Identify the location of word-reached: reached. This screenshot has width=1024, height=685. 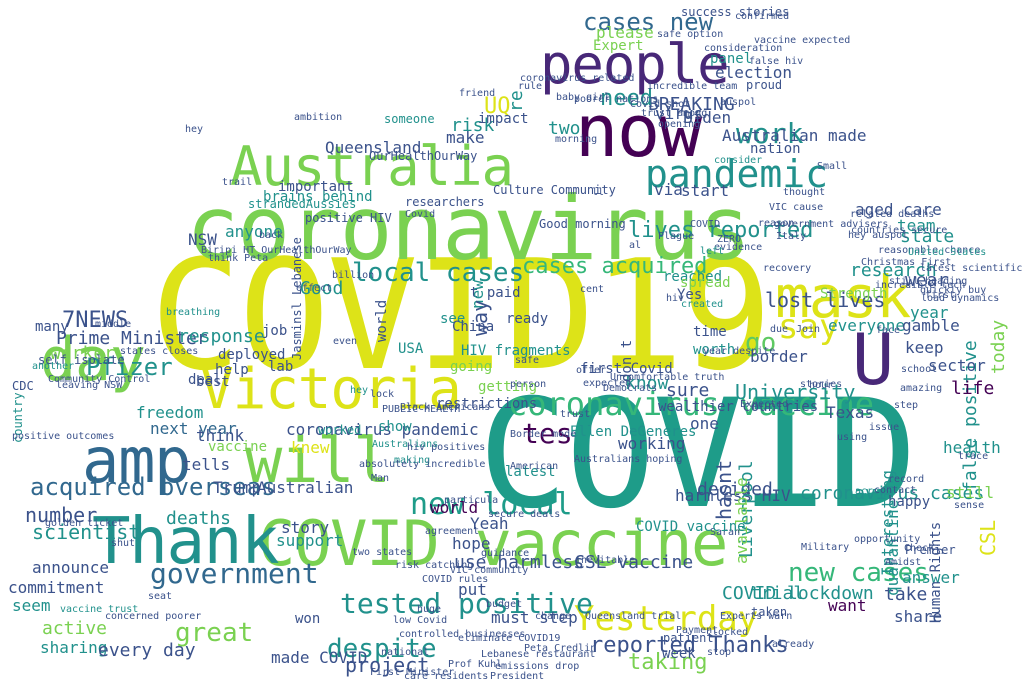
(693, 277).